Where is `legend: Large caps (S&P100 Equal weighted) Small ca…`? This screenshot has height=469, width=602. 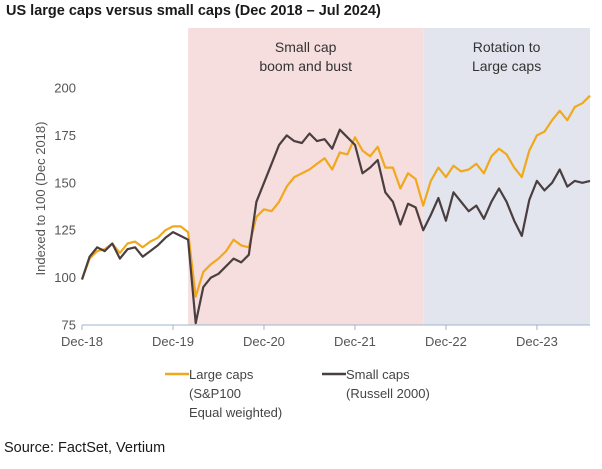
legend: Large caps (S&P100 Equal weighted) Small ca… is located at coordinates (297, 393).